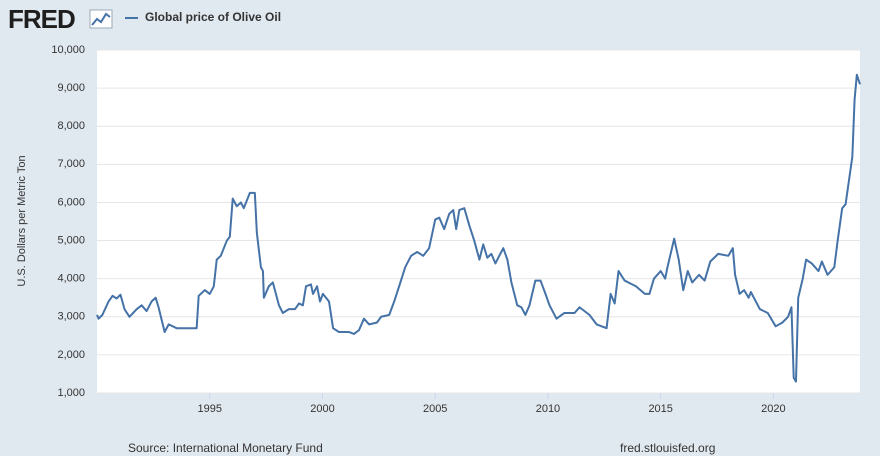 Image resolution: width=880 pixels, height=456 pixels. I want to click on y-axis-label: U.S. Dollars per Metric Ton, so click(22, 220).